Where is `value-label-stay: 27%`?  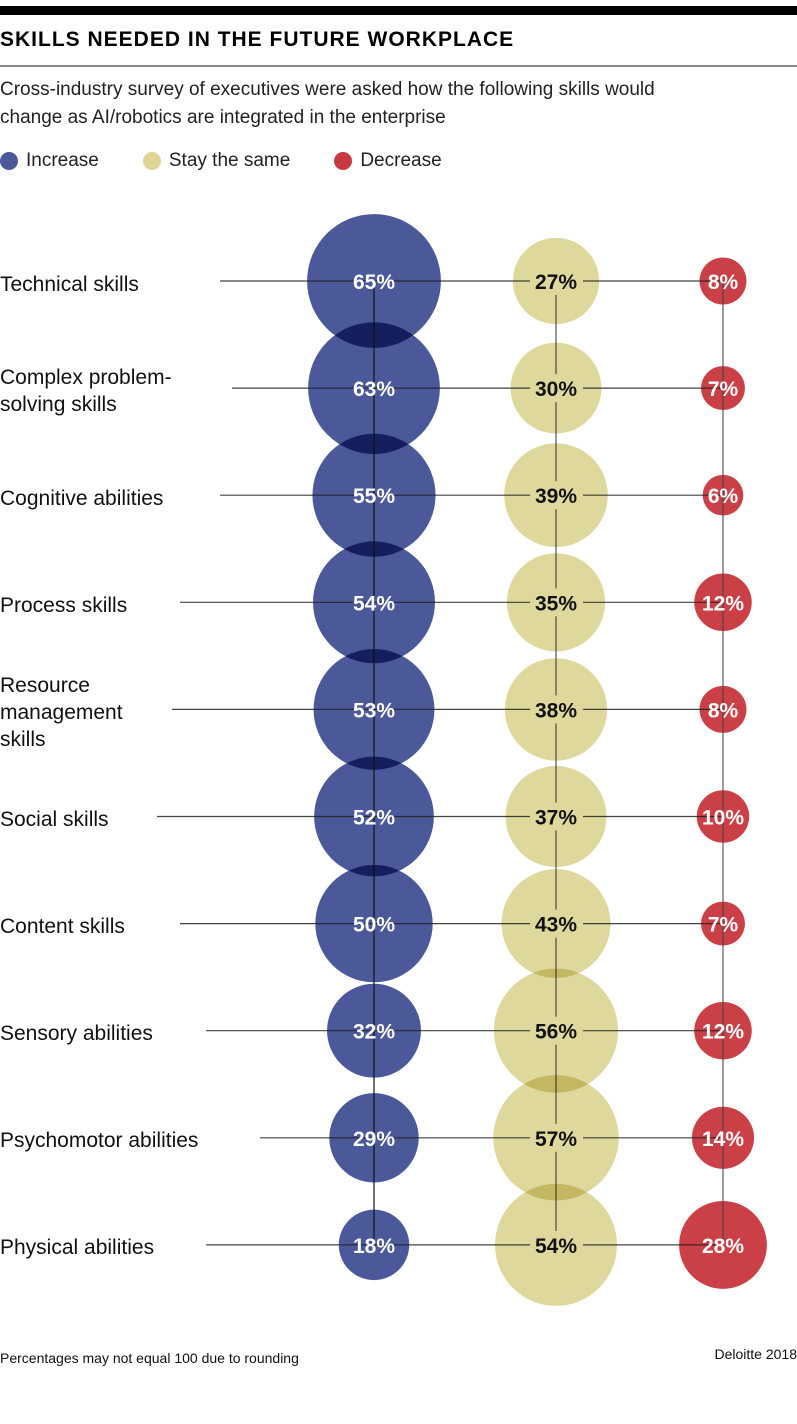
value-label-stay: 27% is located at coordinates (556, 282).